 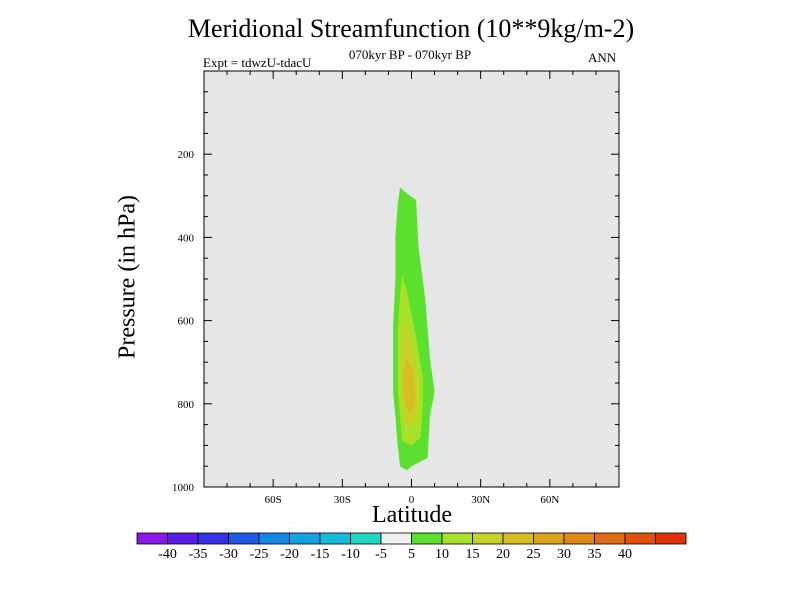 I want to click on y-tick-label: 800, so click(x=186, y=405).